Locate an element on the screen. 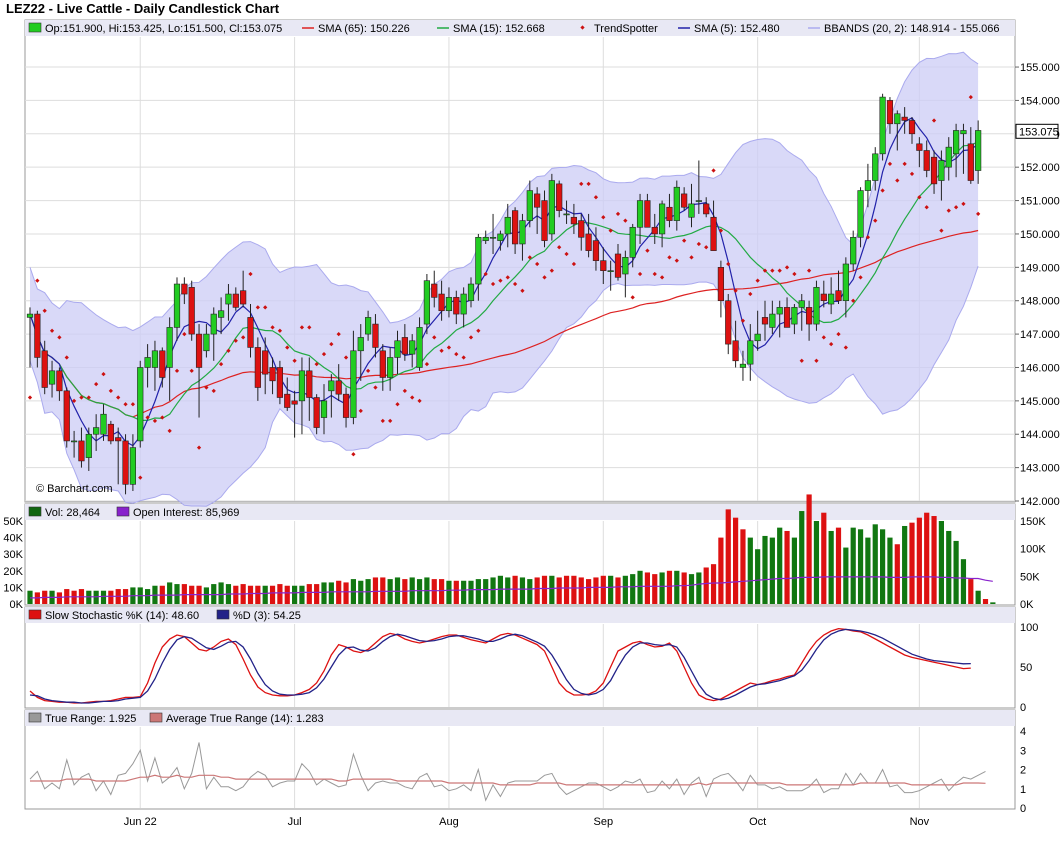  volume-left-tick: 50K is located at coordinates (13, 522).